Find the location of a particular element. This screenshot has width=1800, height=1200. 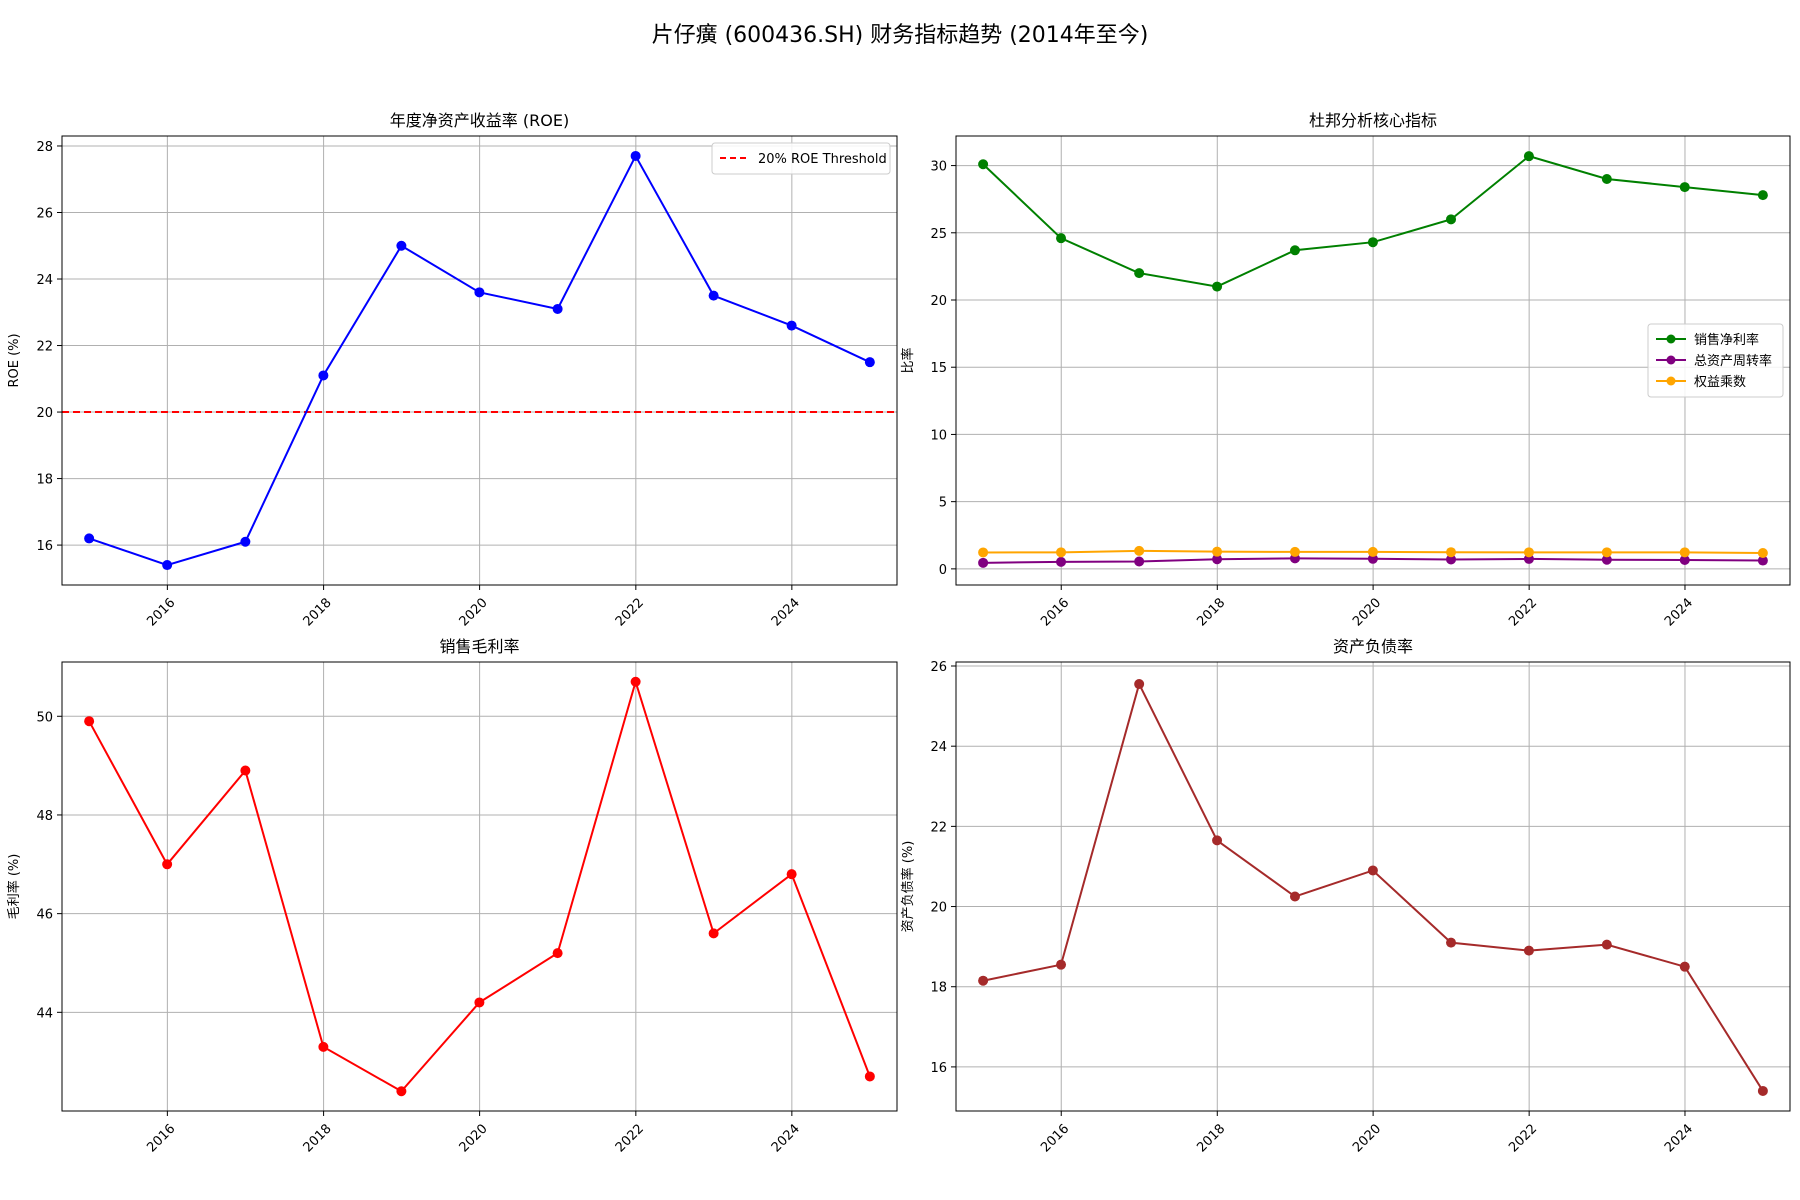

y-axis-label: ROE (%) is located at coordinates (14, 360).